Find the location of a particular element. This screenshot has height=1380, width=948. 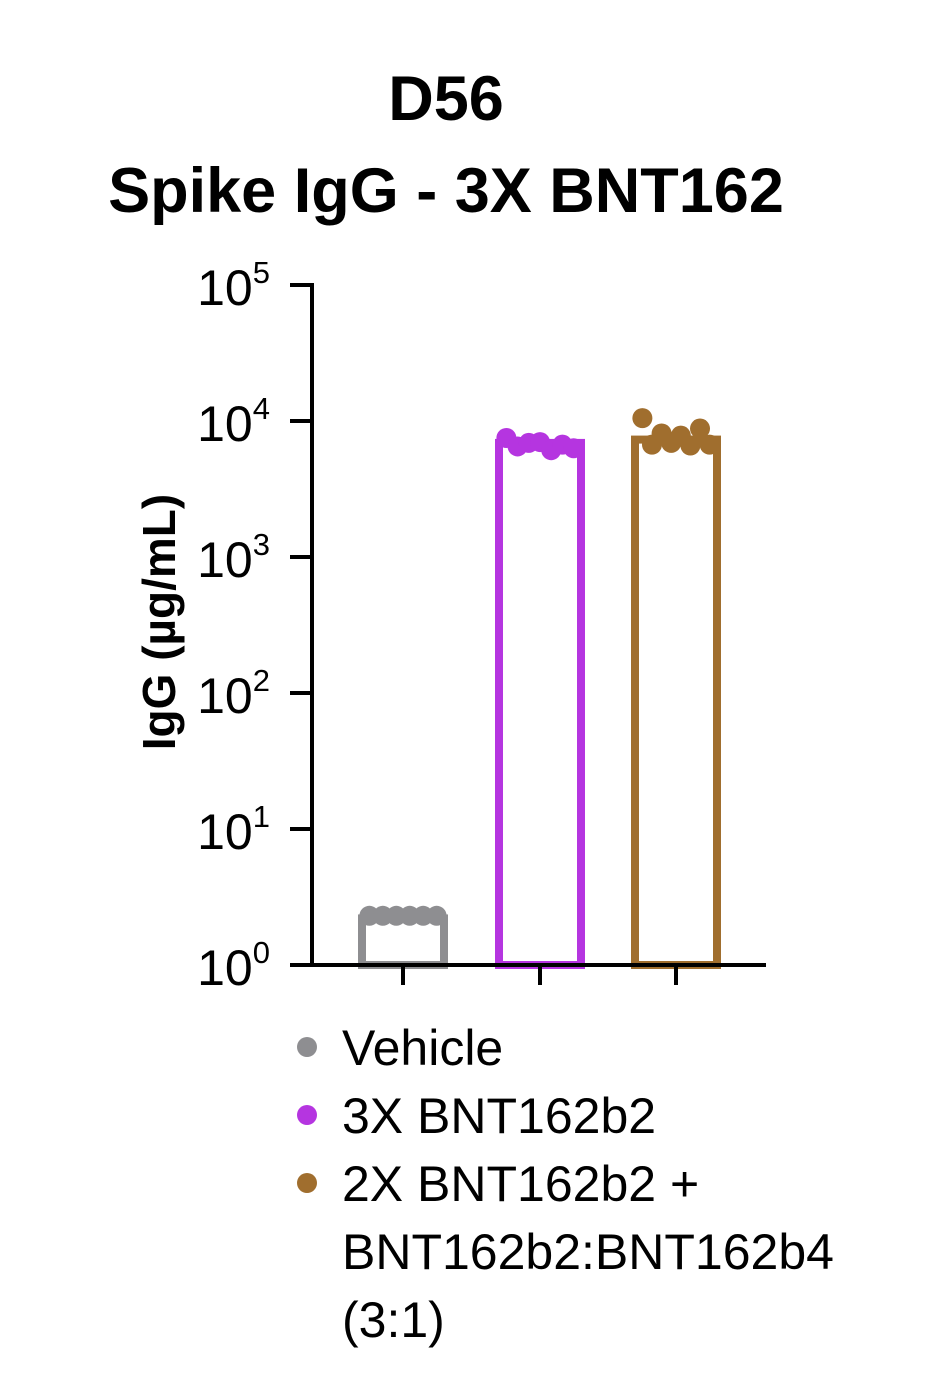

chart-title: D56 is located at coordinates (446, 99).